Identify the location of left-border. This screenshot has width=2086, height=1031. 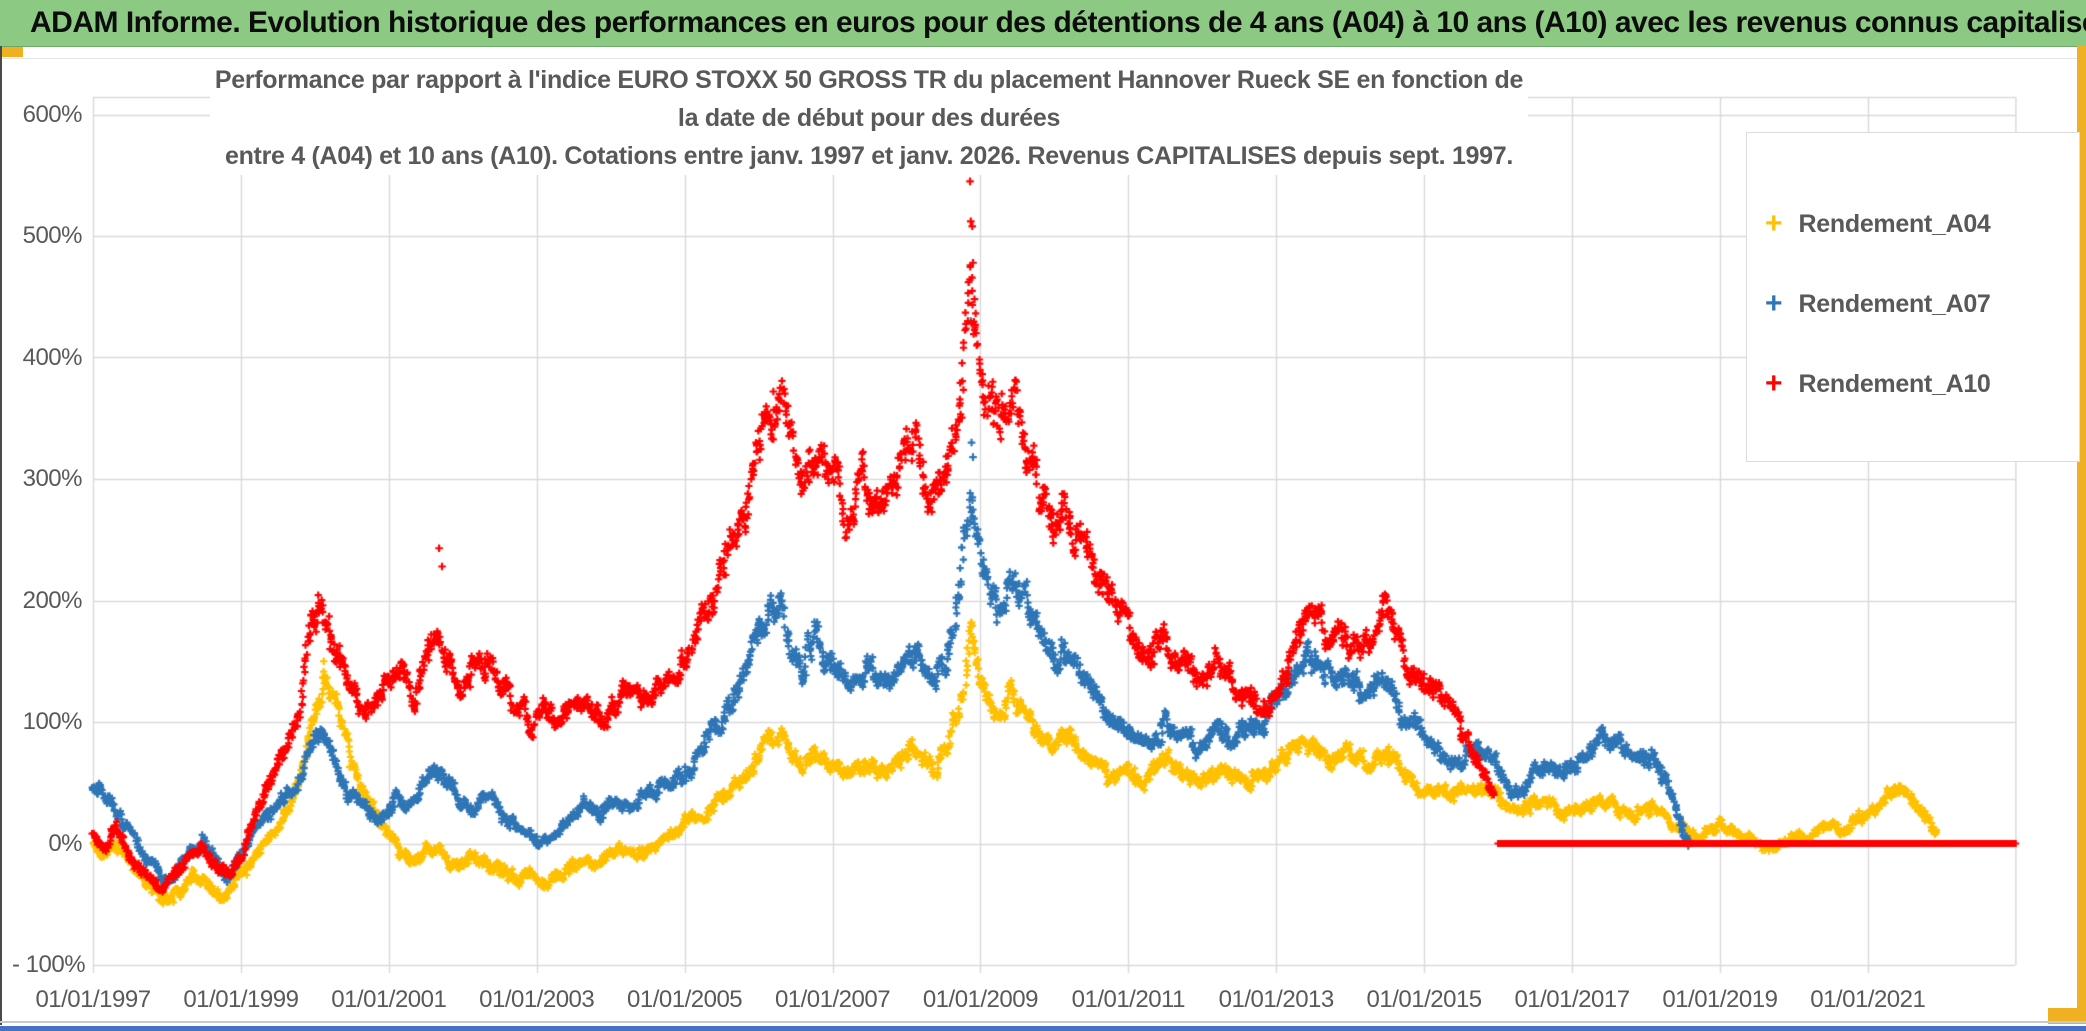
(1, 535).